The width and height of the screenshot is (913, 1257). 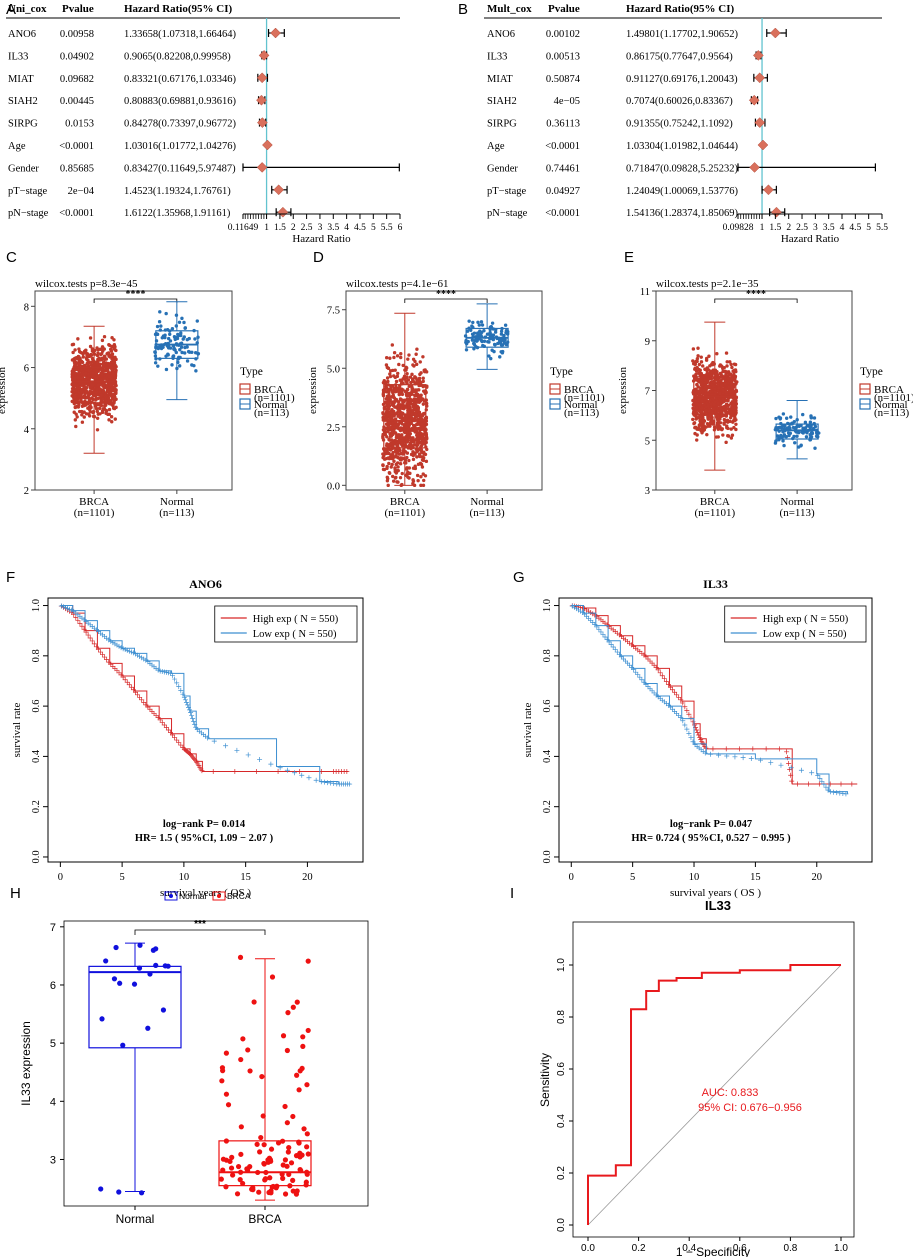 What do you see at coordinates (296, 619) in the screenshot?
I see `legend-label: High exp ( N = 550)` at bounding box center [296, 619].